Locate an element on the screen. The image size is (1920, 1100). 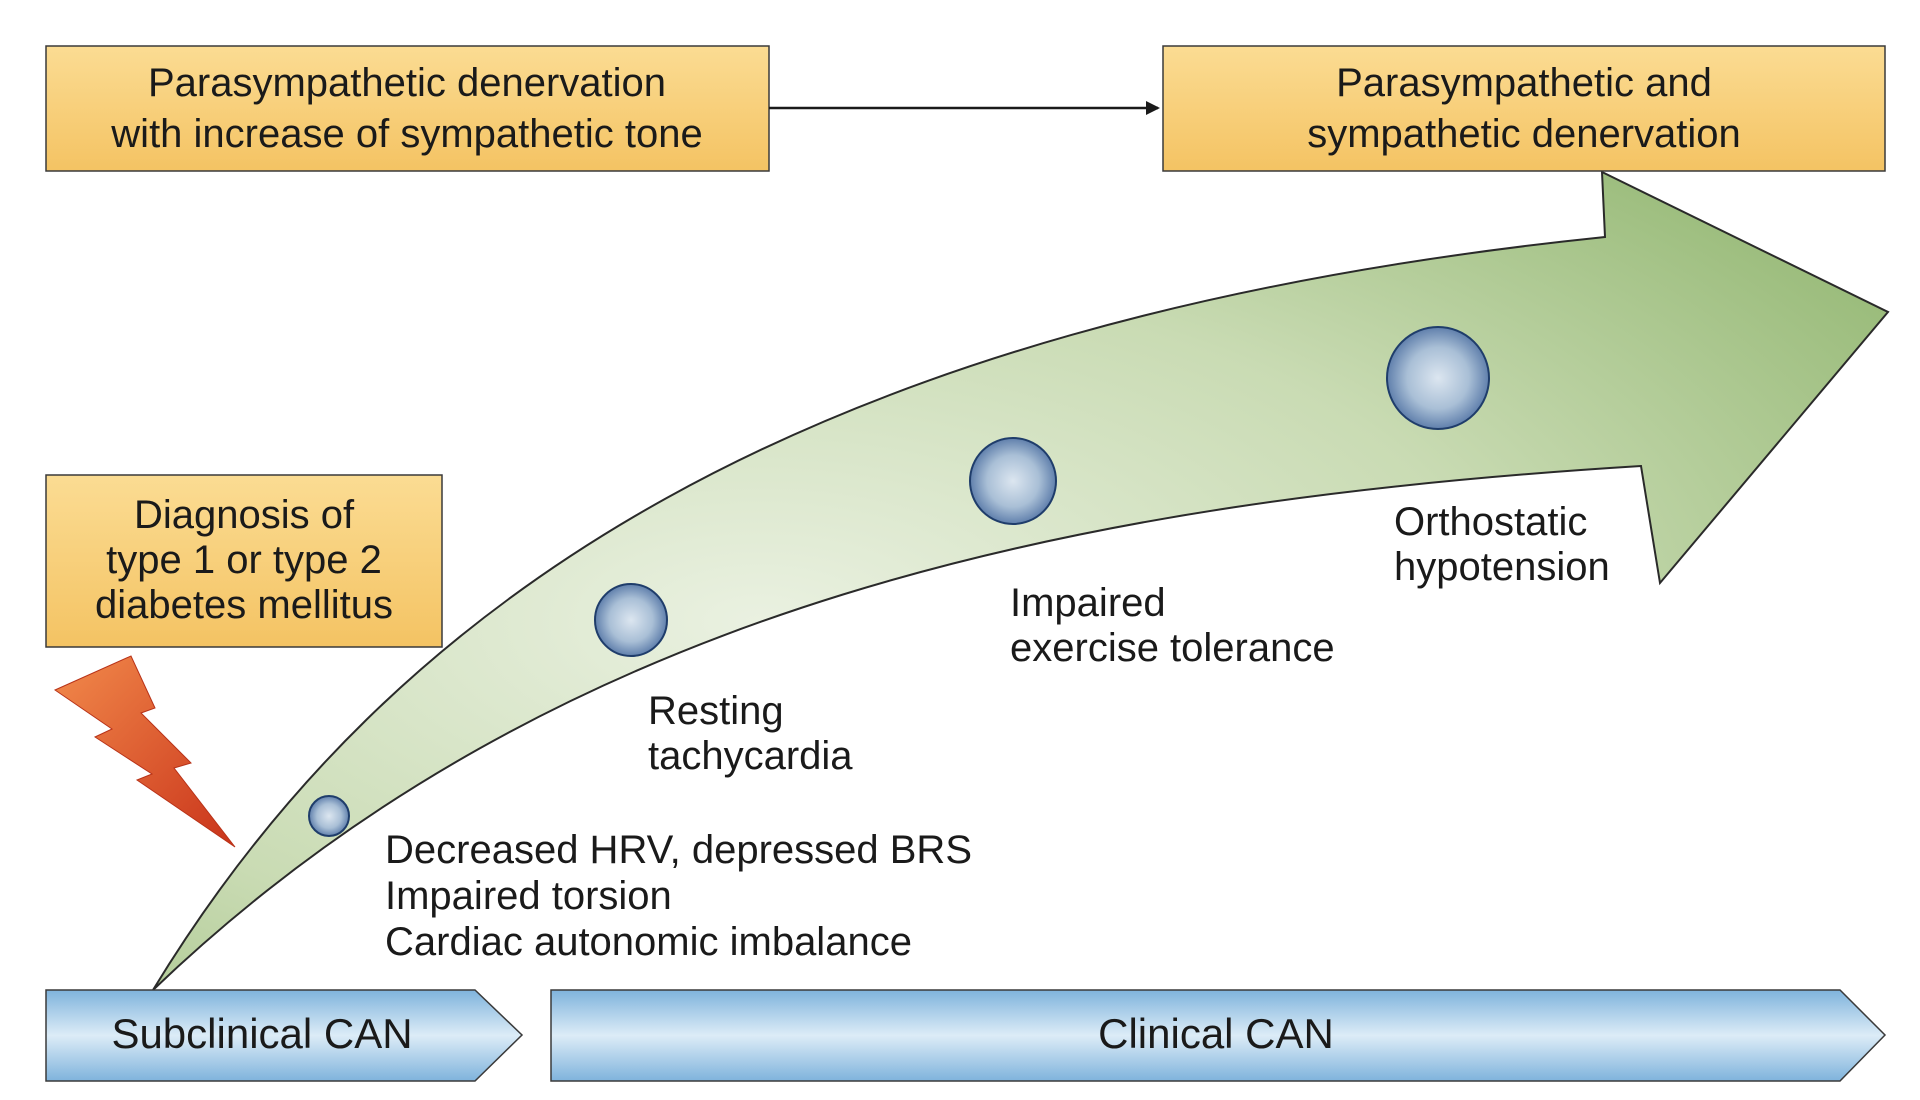
label-line: Resting is located at coordinates (716, 711).